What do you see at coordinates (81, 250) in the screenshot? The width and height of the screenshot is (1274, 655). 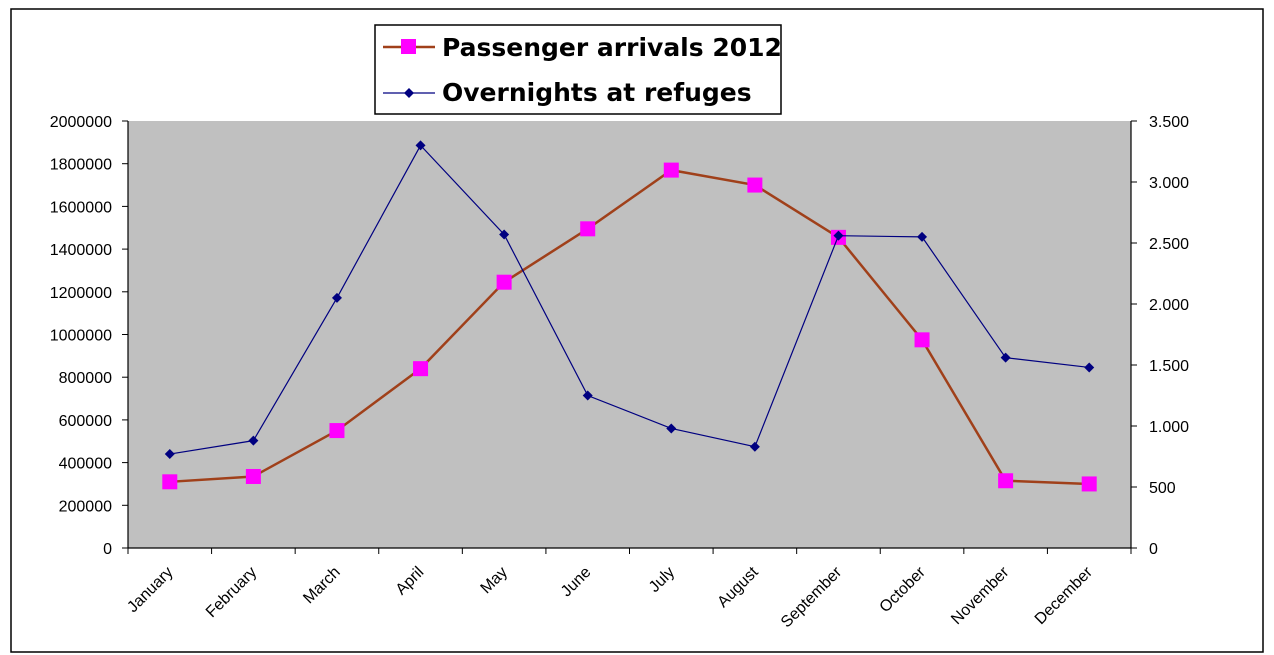 I see `y-left-tick-label: 1400000` at bounding box center [81, 250].